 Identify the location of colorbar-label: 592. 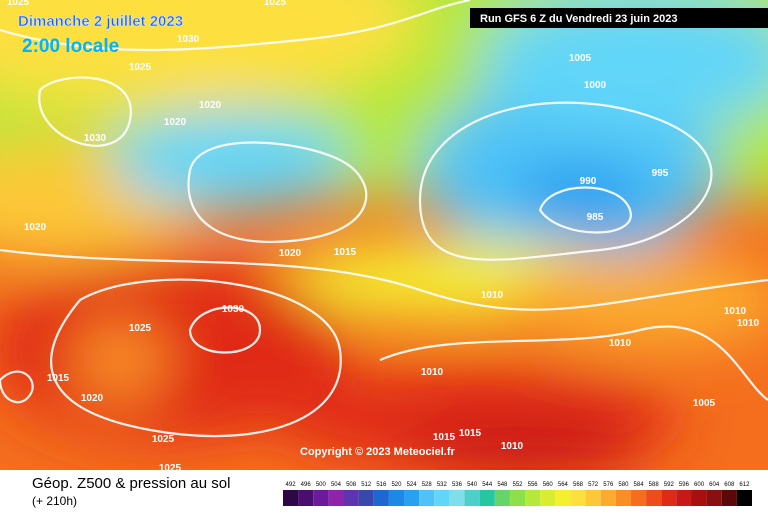
(669, 485).